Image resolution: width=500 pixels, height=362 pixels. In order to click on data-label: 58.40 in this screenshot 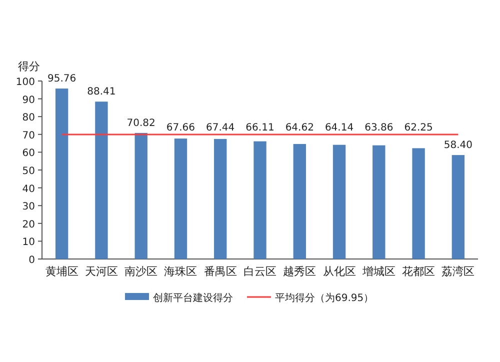, I will do `click(458, 146)`.